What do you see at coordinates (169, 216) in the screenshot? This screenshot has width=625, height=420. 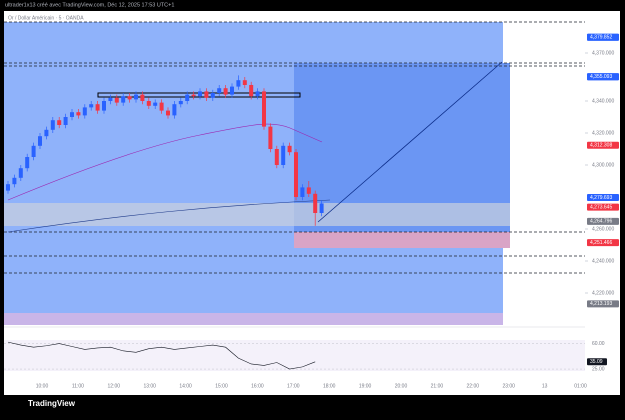 I see `moving-average-slow` at bounding box center [169, 216].